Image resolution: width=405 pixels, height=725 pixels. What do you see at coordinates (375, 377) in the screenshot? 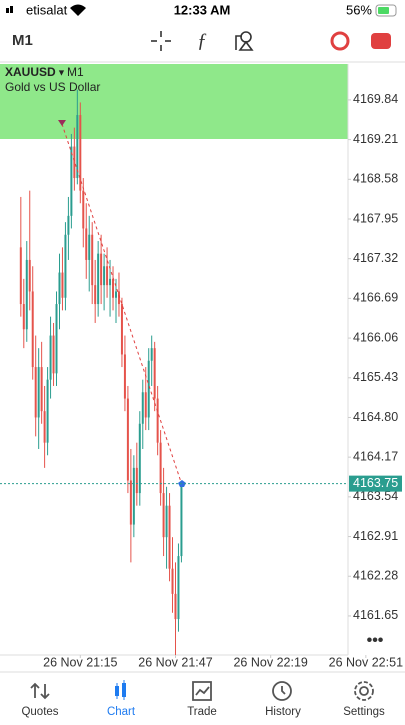
I see `y-tick-label: 4165.43` at bounding box center [375, 377].